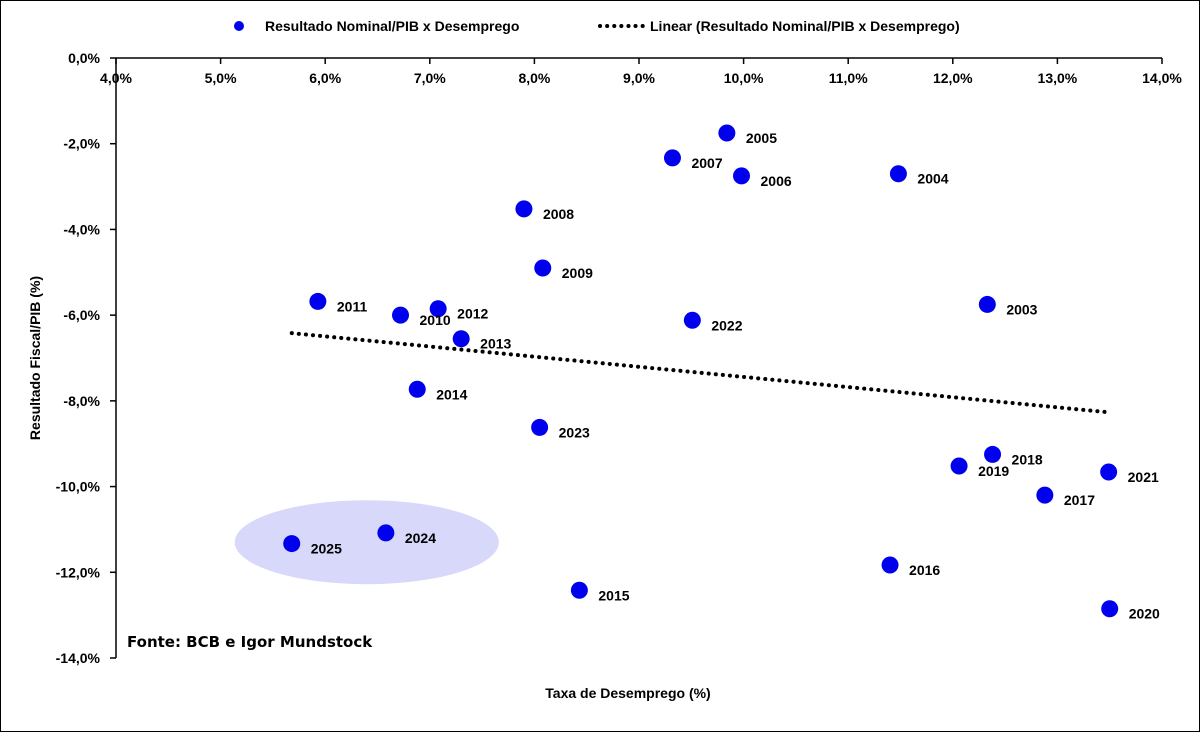 The height and width of the screenshot is (732, 1200). What do you see at coordinates (1021, 309) in the screenshot?
I see `data-label-2003: 2003` at bounding box center [1021, 309].